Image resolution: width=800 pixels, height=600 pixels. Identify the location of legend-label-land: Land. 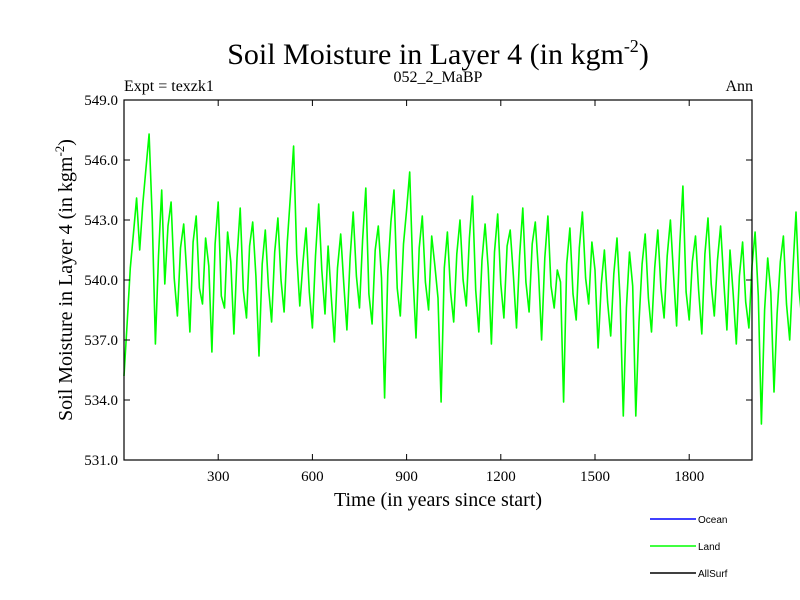
(709, 547).